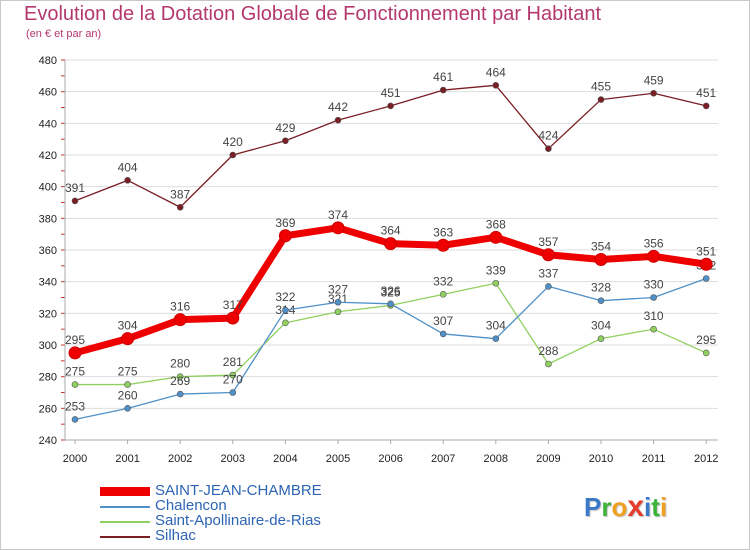  Describe the element at coordinates (75, 188) in the screenshot. I see `data-label: 391` at that location.